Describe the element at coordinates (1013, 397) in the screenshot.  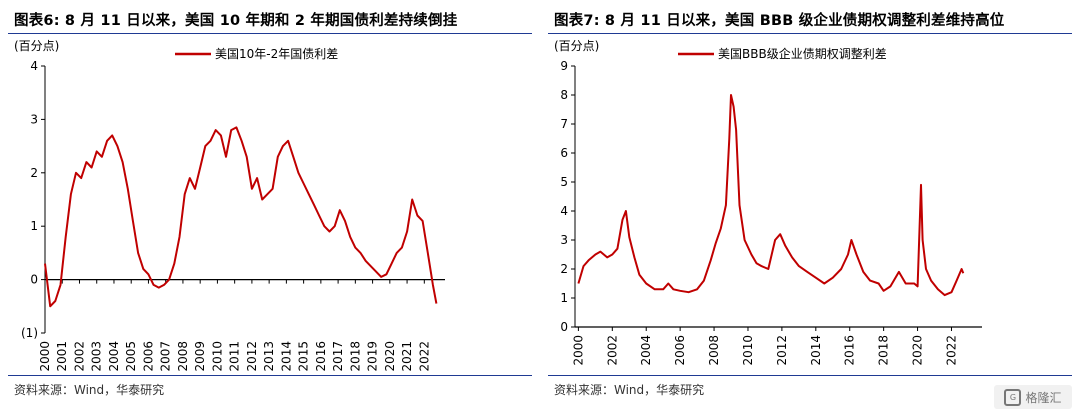
I see `watermark-icon: G` at that location.